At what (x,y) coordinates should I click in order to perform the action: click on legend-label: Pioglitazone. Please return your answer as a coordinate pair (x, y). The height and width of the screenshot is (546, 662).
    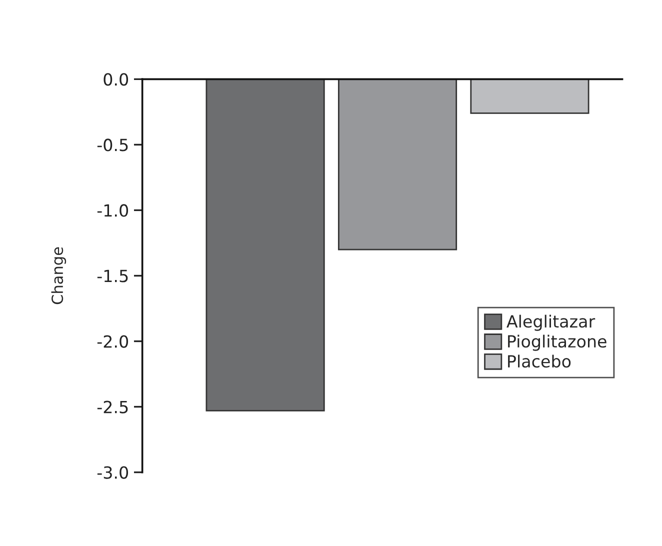
    Looking at the image, I should click on (557, 342).